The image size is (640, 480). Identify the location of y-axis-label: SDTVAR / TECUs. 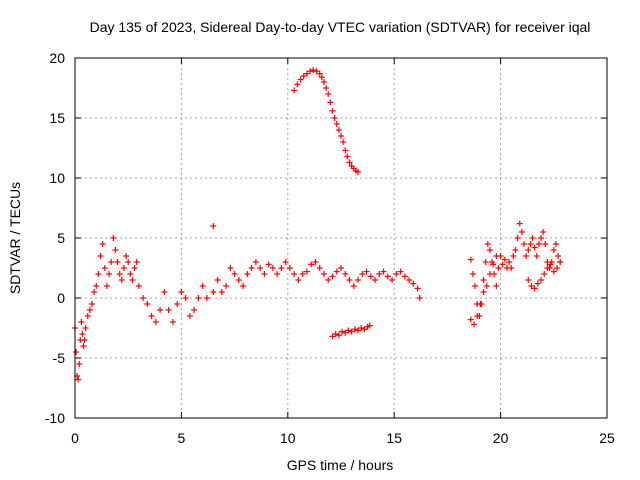
(15, 238).